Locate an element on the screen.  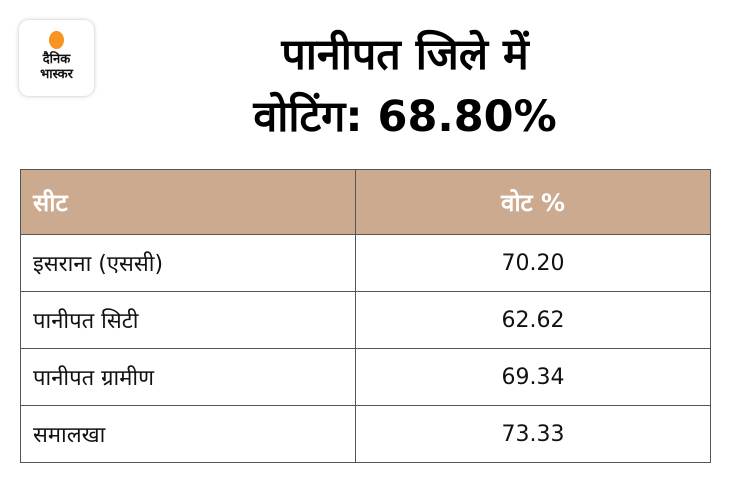
table-row: इसराना (एससी) 70.20 is located at coordinates (365, 263).